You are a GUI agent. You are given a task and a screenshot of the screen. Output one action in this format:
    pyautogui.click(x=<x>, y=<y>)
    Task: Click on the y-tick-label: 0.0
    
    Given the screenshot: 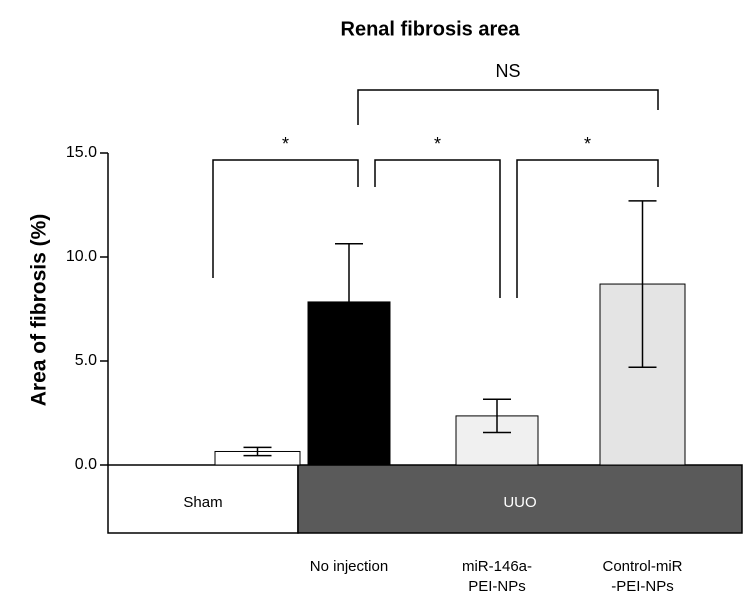 What is the action you would take?
    pyautogui.click(x=86, y=464)
    